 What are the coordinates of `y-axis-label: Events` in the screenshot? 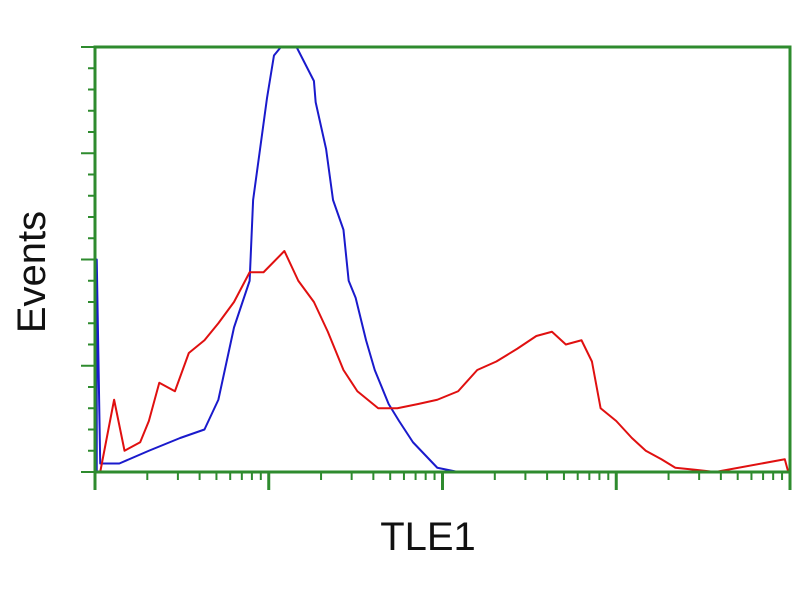 It's located at (32, 272).